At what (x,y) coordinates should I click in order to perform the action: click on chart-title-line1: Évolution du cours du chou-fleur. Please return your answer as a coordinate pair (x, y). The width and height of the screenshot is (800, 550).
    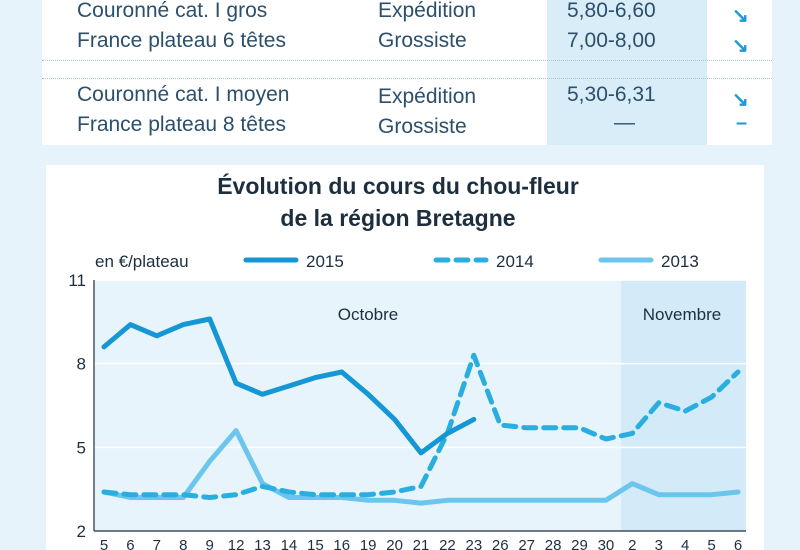
    Looking at the image, I should click on (398, 185).